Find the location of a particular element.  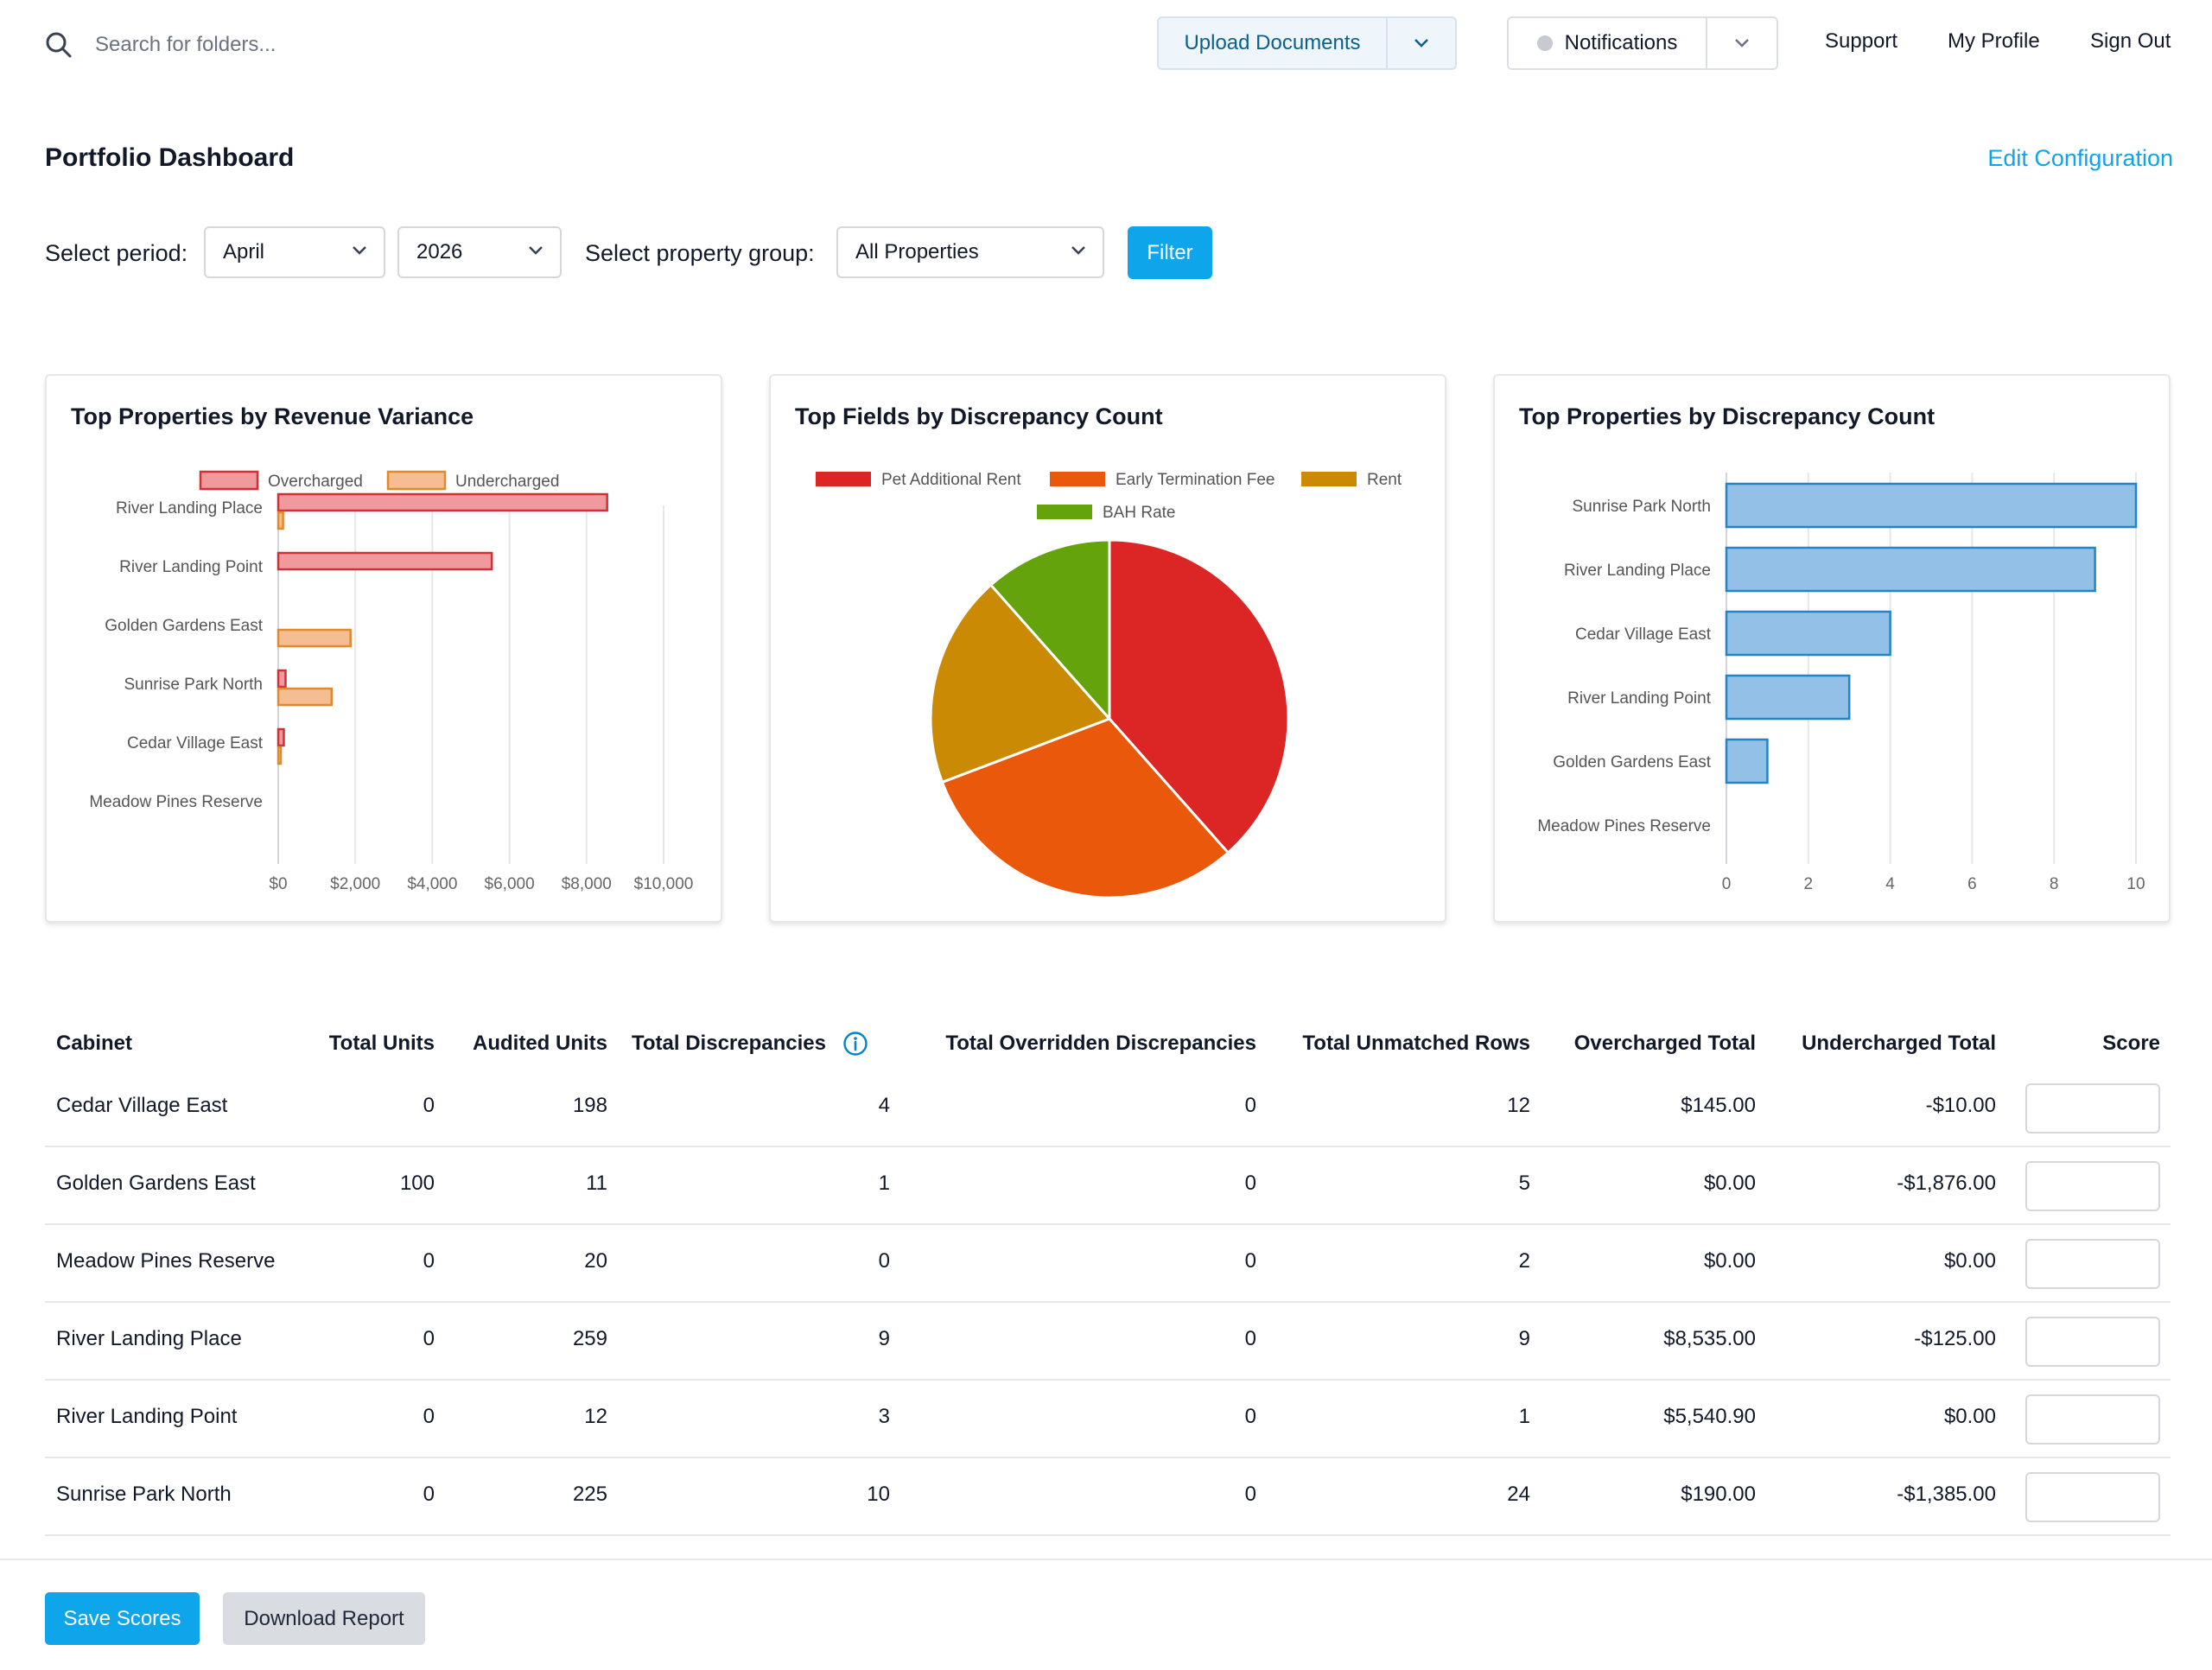

notifications-dropdown-toggle is located at coordinates (1742, 43).